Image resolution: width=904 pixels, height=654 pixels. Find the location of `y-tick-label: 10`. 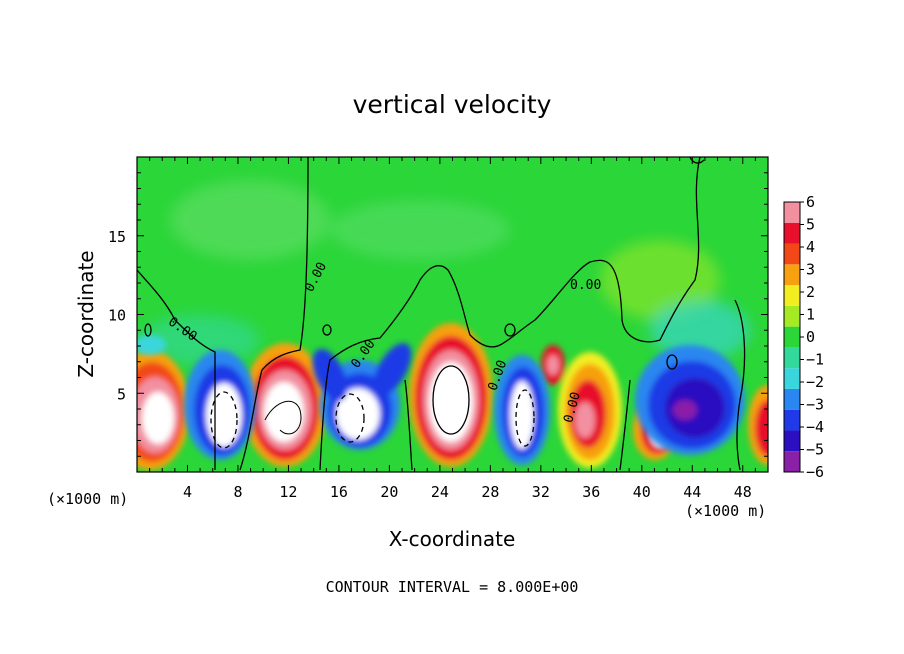

y-tick-label: 10 is located at coordinates (117, 316).